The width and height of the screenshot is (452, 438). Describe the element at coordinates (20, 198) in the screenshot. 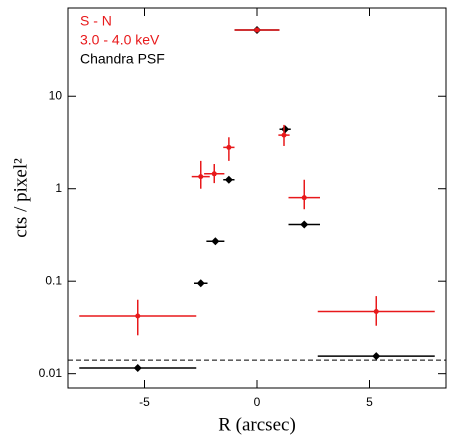

I see `y-axis-label: cts / pixel²` at that location.